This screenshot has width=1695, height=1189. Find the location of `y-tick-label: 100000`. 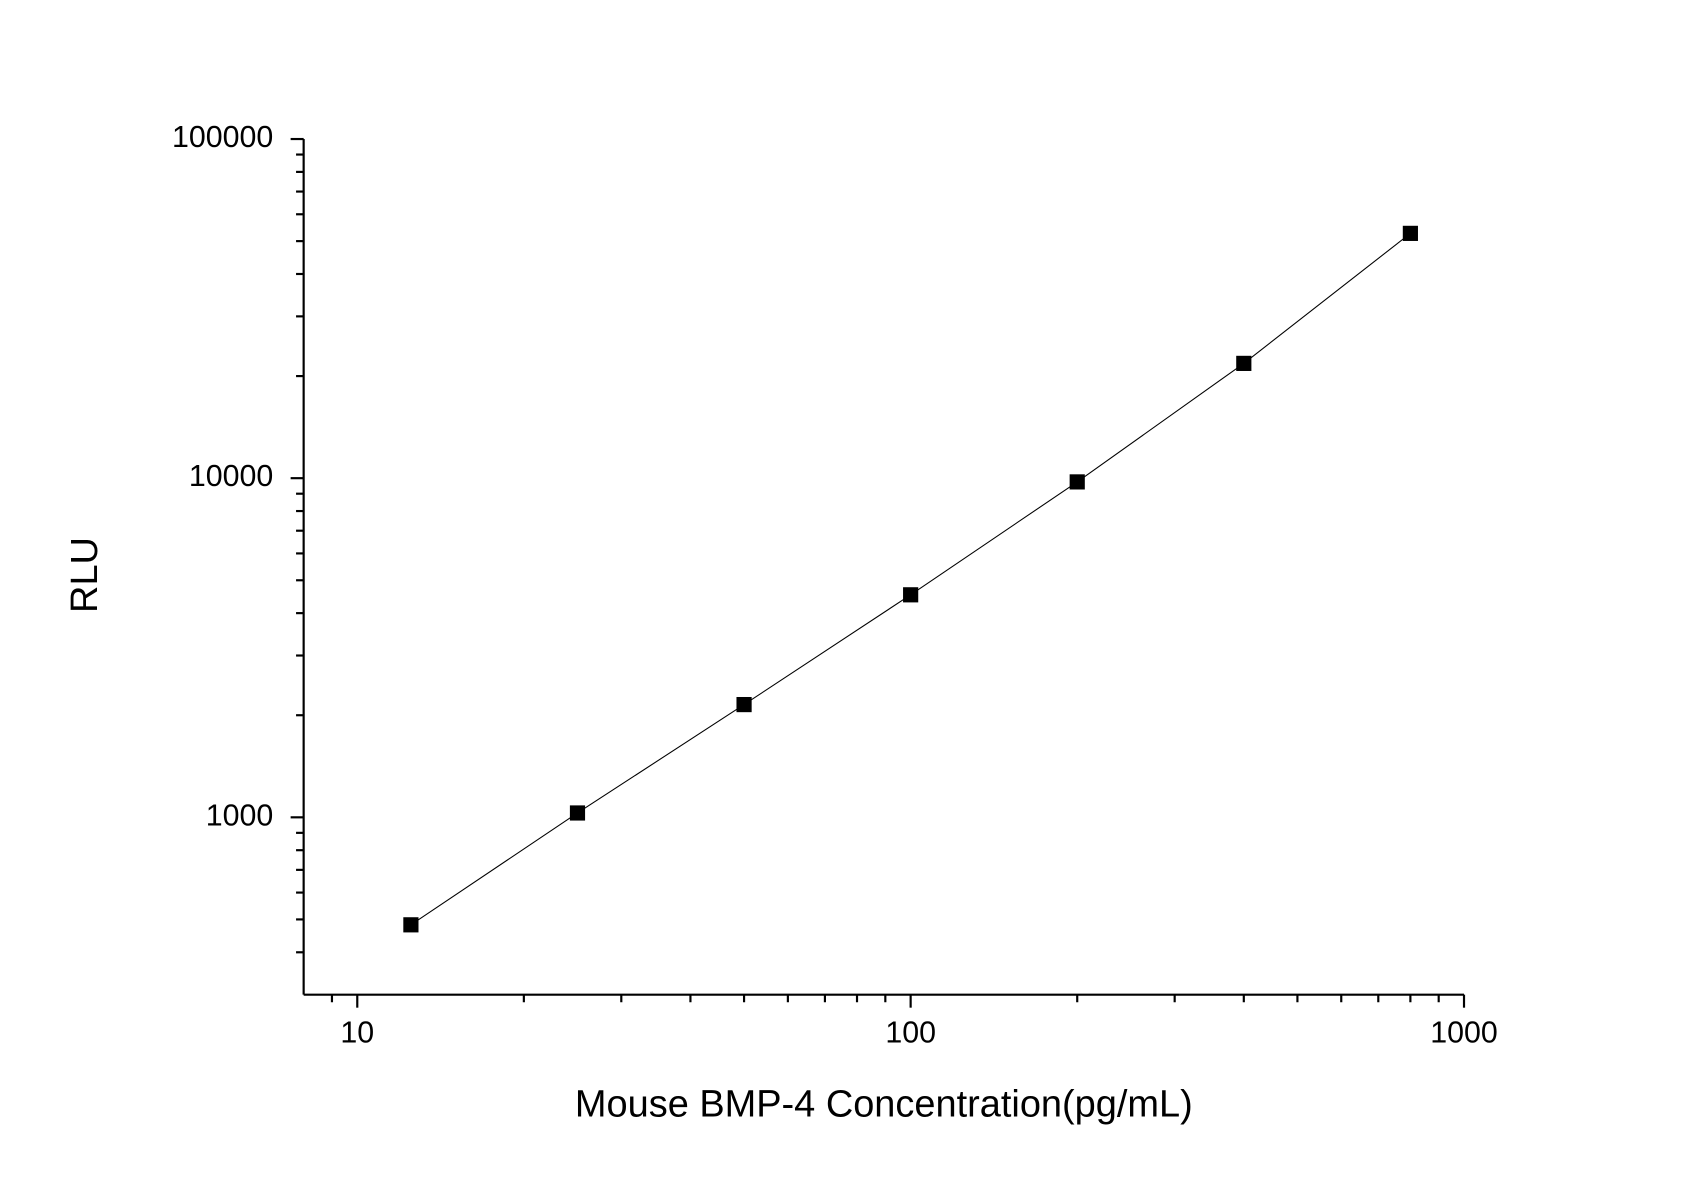

y-tick-label: 100000 is located at coordinates (222, 137).